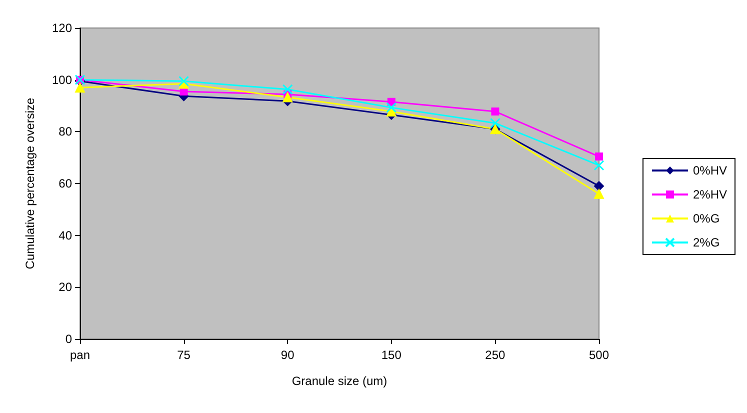 The height and width of the screenshot is (413, 747). What do you see at coordinates (62, 79) in the screenshot?
I see `y-tick-label: 100` at bounding box center [62, 79].